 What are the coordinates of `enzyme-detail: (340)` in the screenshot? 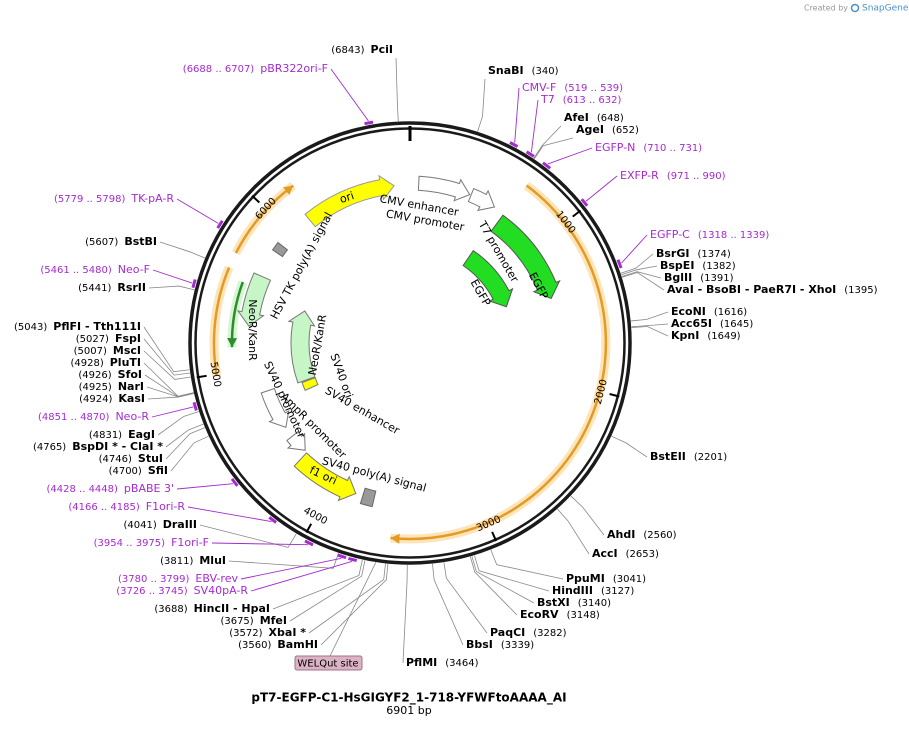 It's located at (545, 71).